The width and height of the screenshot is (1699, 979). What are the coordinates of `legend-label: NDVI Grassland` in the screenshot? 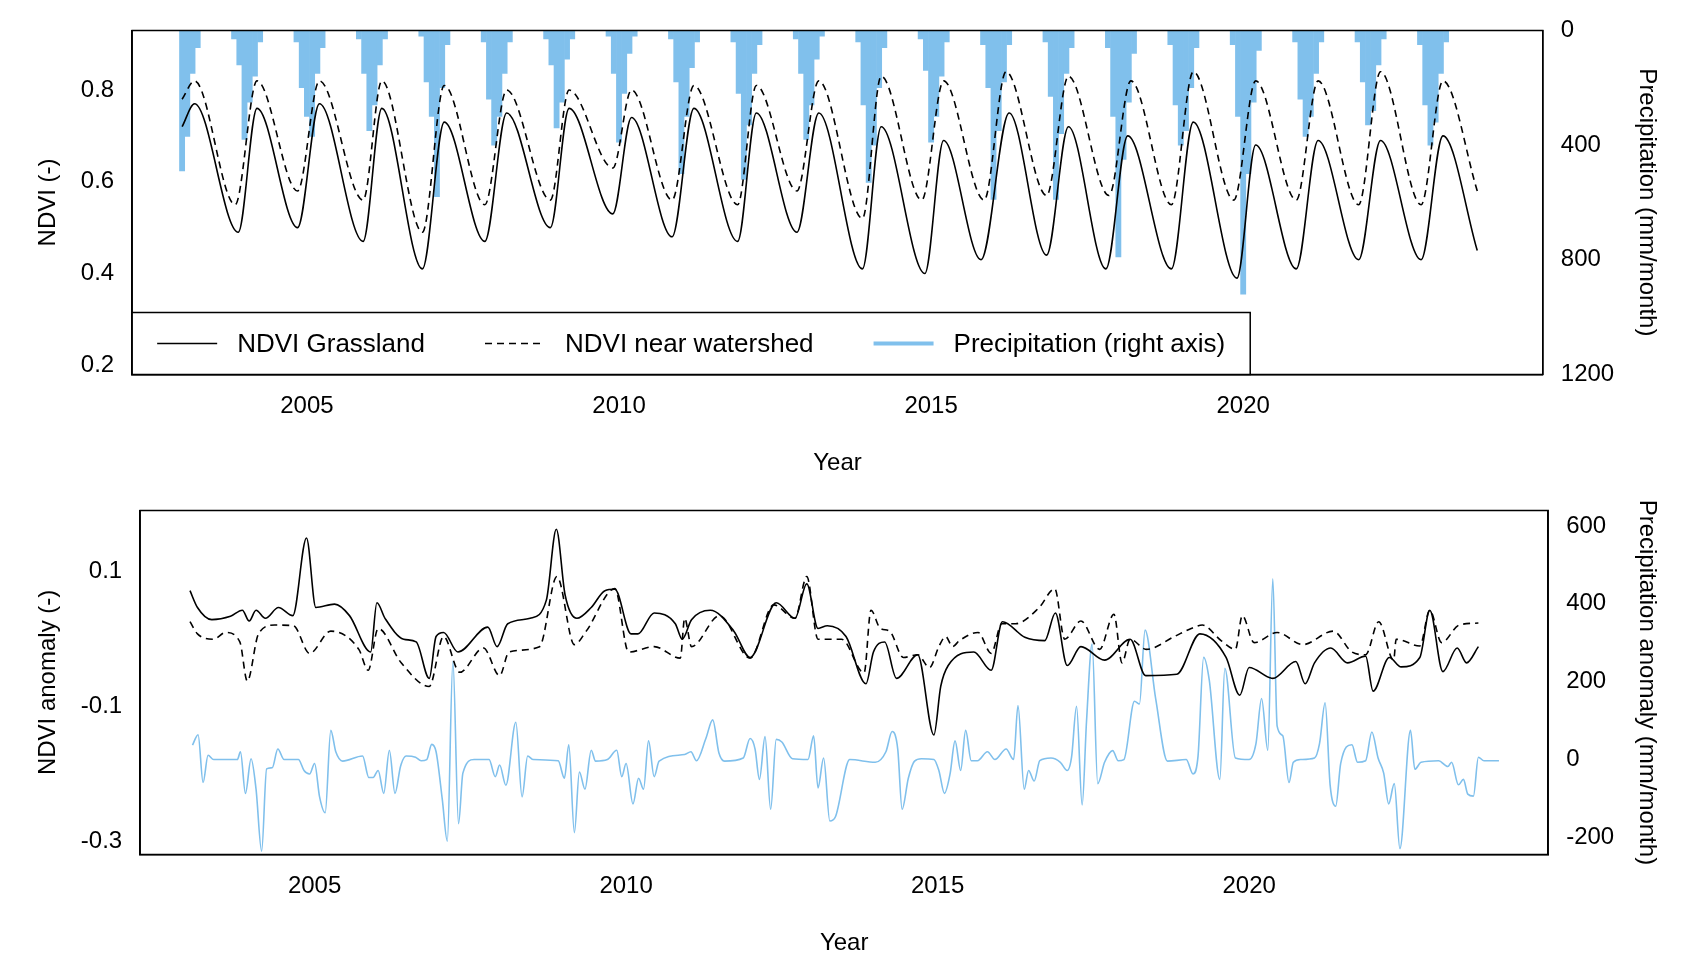 It's located at (331, 342).